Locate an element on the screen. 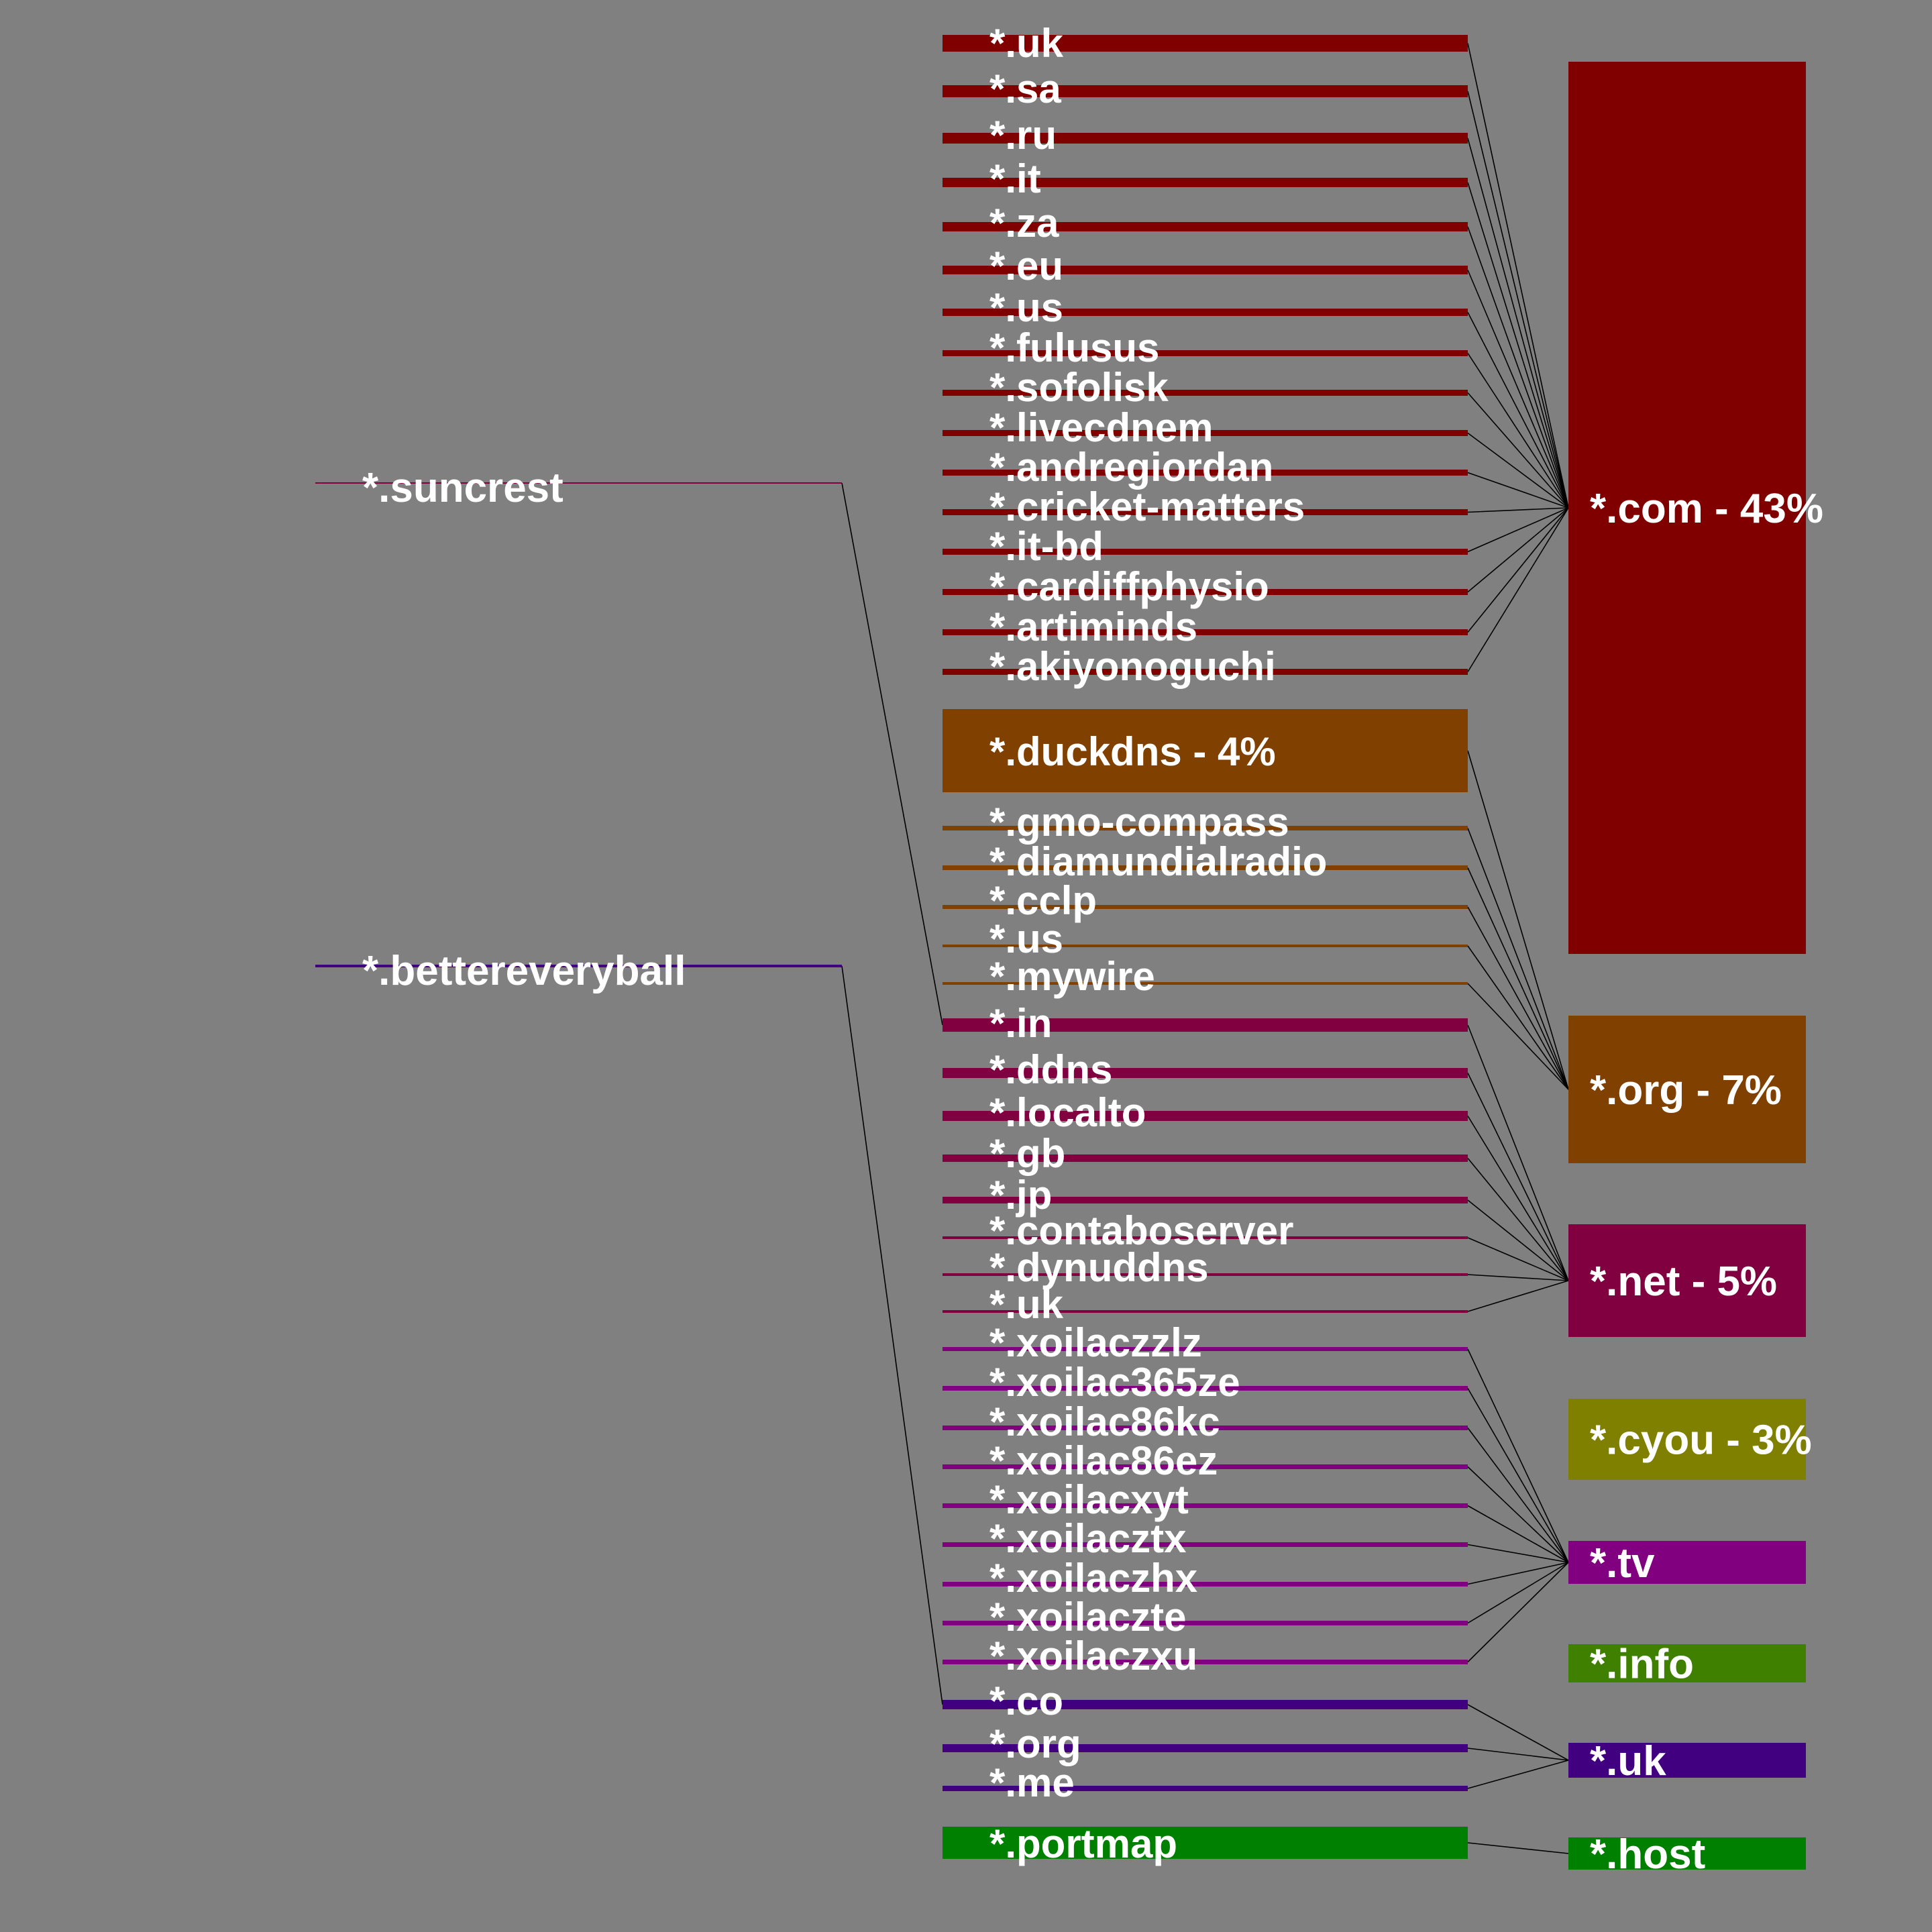 This screenshot has width=1932, height=1932. tld-bar-org is located at coordinates (1687, 1089).